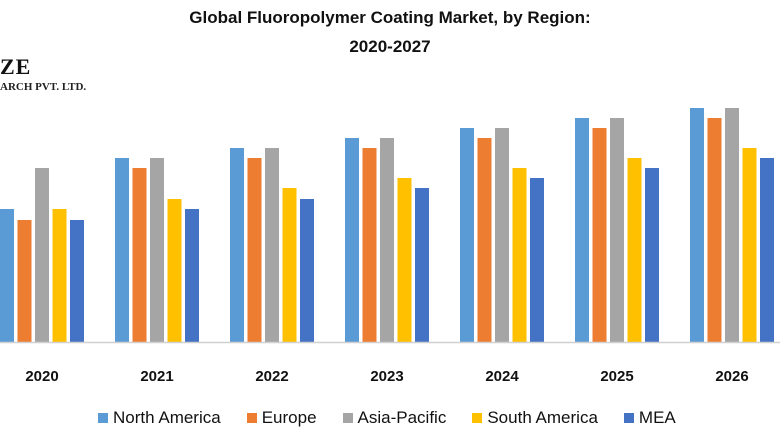  I want to click on legend-item: South America, so click(535, 418).